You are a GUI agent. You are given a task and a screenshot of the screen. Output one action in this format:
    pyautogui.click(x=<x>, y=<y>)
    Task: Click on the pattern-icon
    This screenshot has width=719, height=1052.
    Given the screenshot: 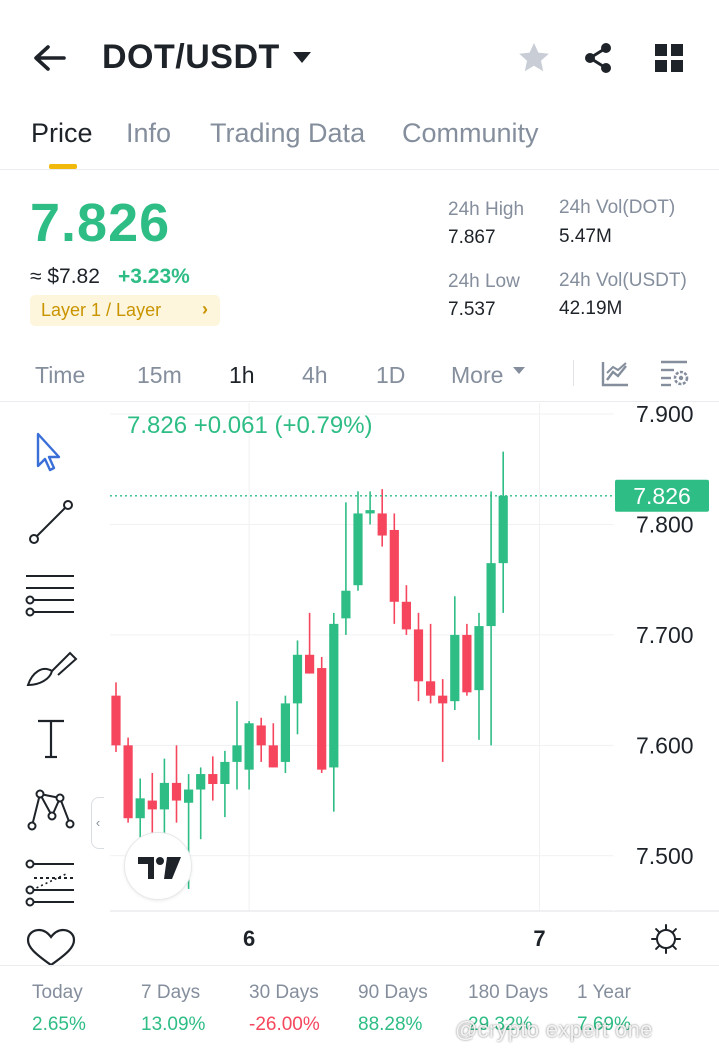 What is the action you would take?
    pyautogui.click(x=51, y=812)
    